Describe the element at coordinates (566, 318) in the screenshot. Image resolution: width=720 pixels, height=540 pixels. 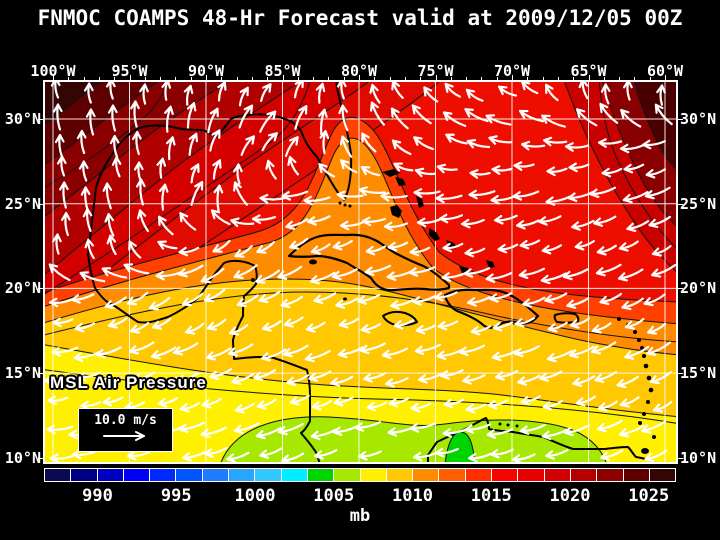
I see `puerto-rico-island` at that location.